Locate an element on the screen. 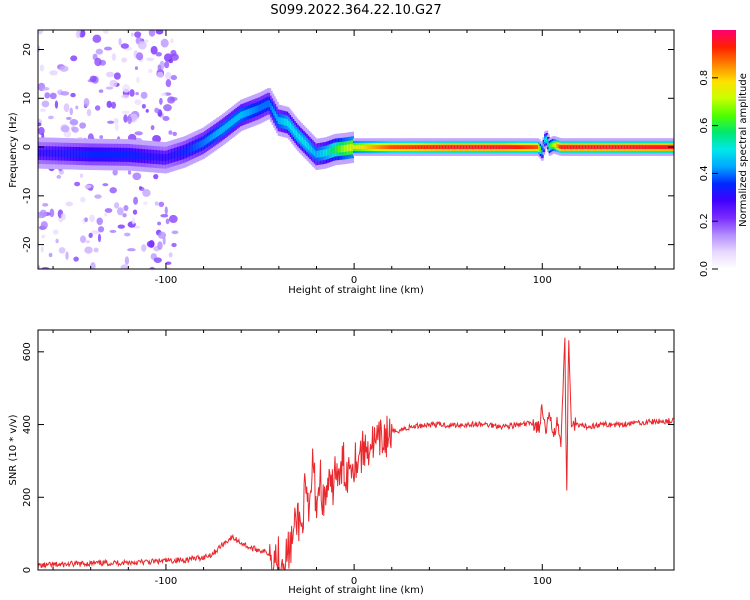  colorbar-gradient is located at coordinates (724, 149).